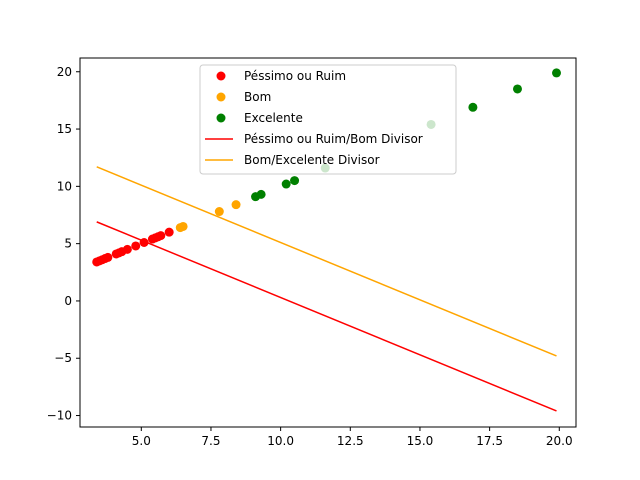  I want to click on legend-label-3: Péssimo ou Ruim/Bom Divisor, so click(333, 139).